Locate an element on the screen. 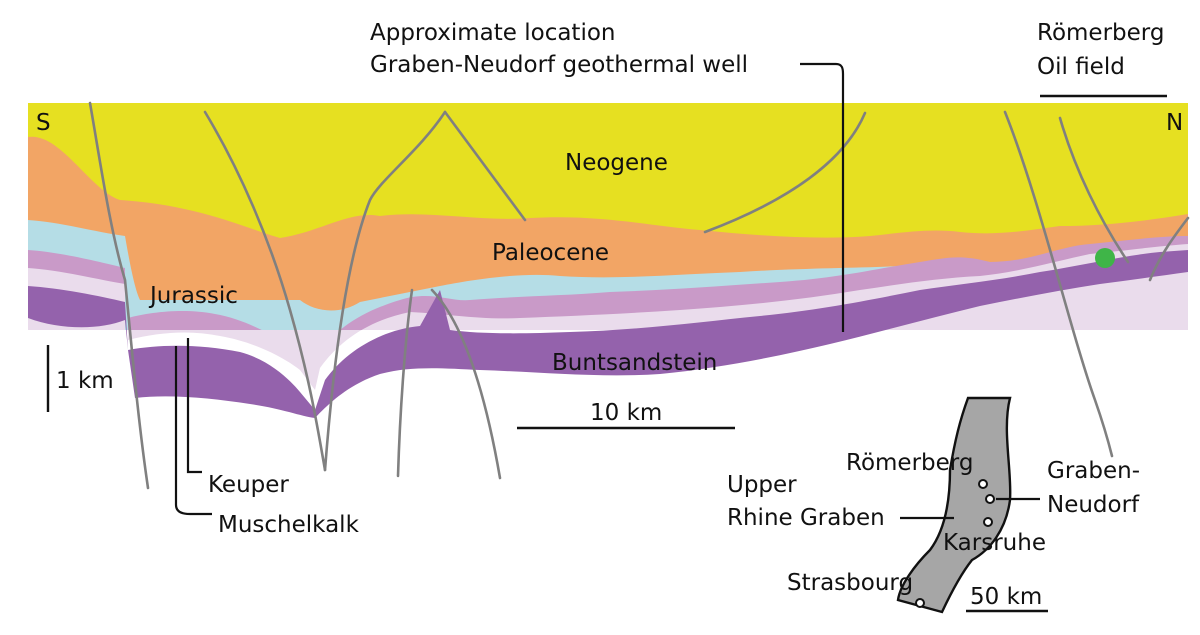 The height and width of the screenshot is (635, 1200). keuper-leader-line is located at coordinates (194, 406).